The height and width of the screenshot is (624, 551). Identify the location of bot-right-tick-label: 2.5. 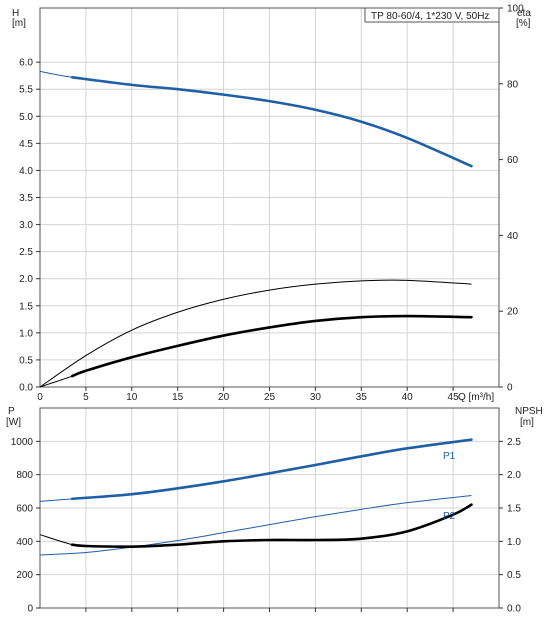
(514, 442).